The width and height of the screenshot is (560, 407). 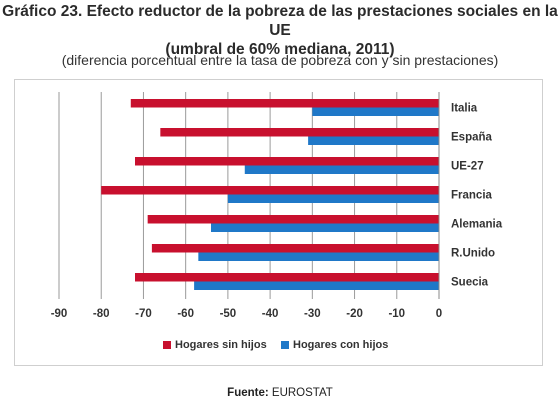 I want to click on legend: Hogares sin hijos Hogares con hijos, so click(x=275, y=345).